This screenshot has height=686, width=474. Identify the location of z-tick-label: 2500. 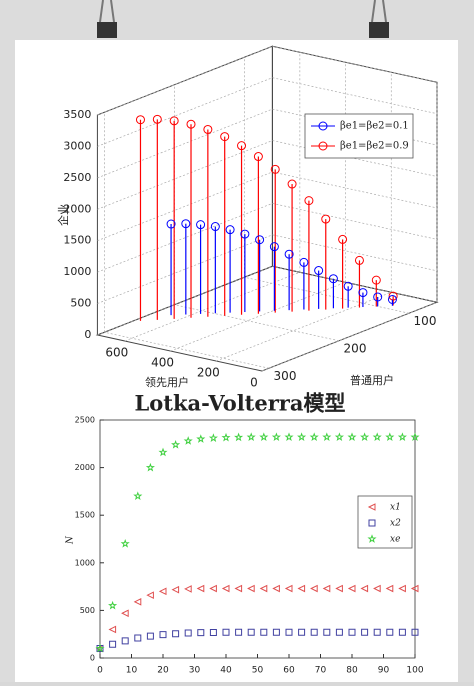
(77, 177).